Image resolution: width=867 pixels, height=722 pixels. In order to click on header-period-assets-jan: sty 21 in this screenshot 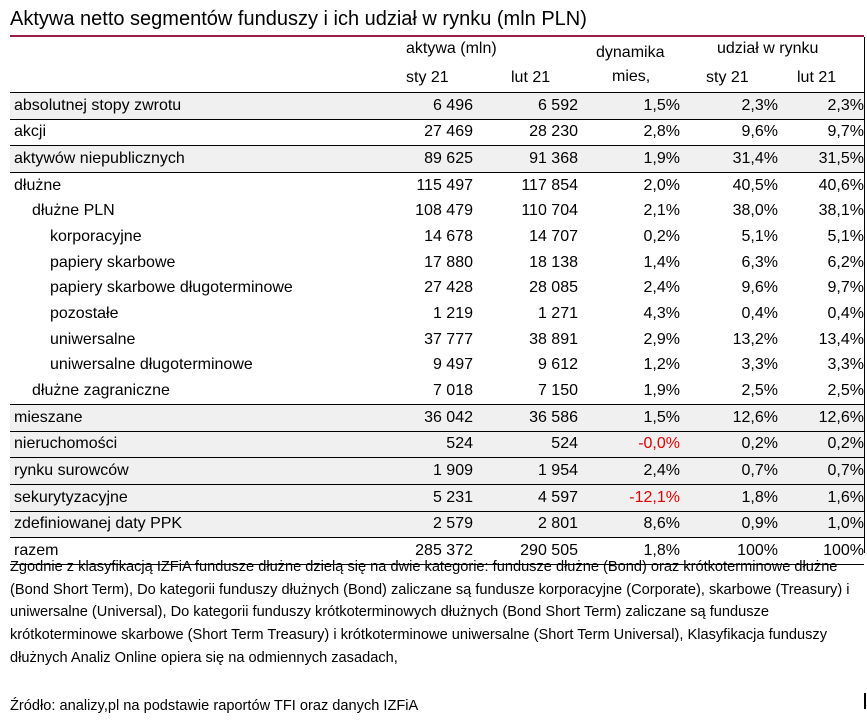, I will do `click(427, 77)`.